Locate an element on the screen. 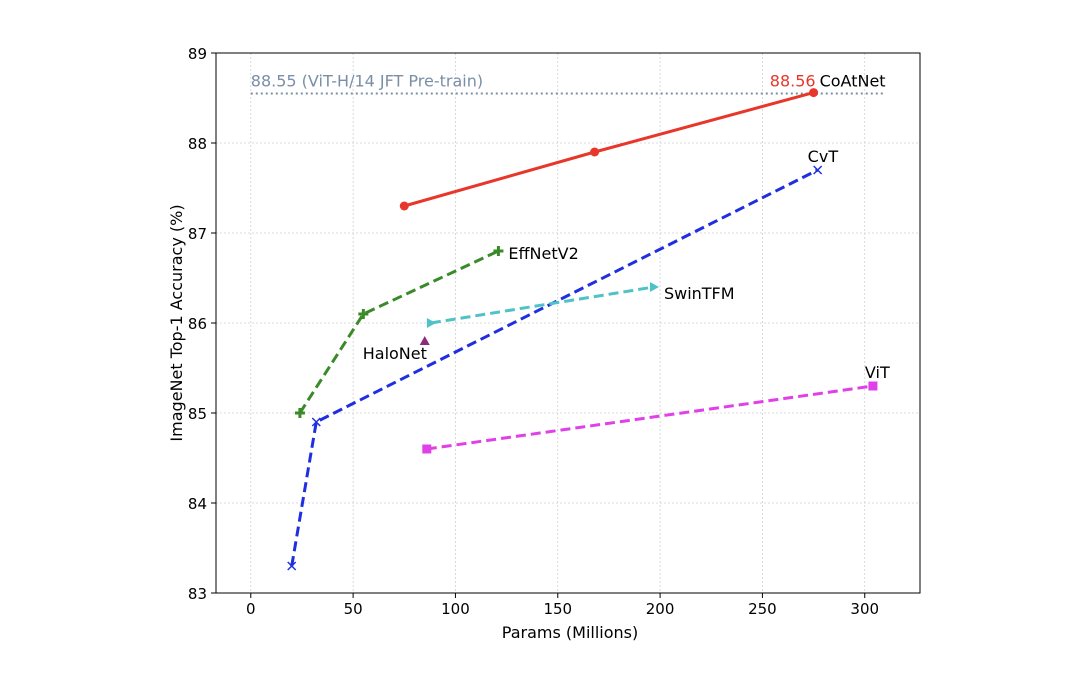  y-tick-label: 85 is located at coordinates (197, 414).